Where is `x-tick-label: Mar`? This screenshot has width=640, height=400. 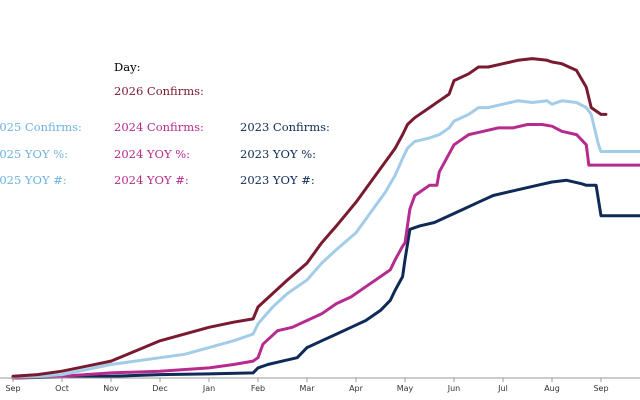
x-tick-label: Mar is located at coordinates (307, 388).